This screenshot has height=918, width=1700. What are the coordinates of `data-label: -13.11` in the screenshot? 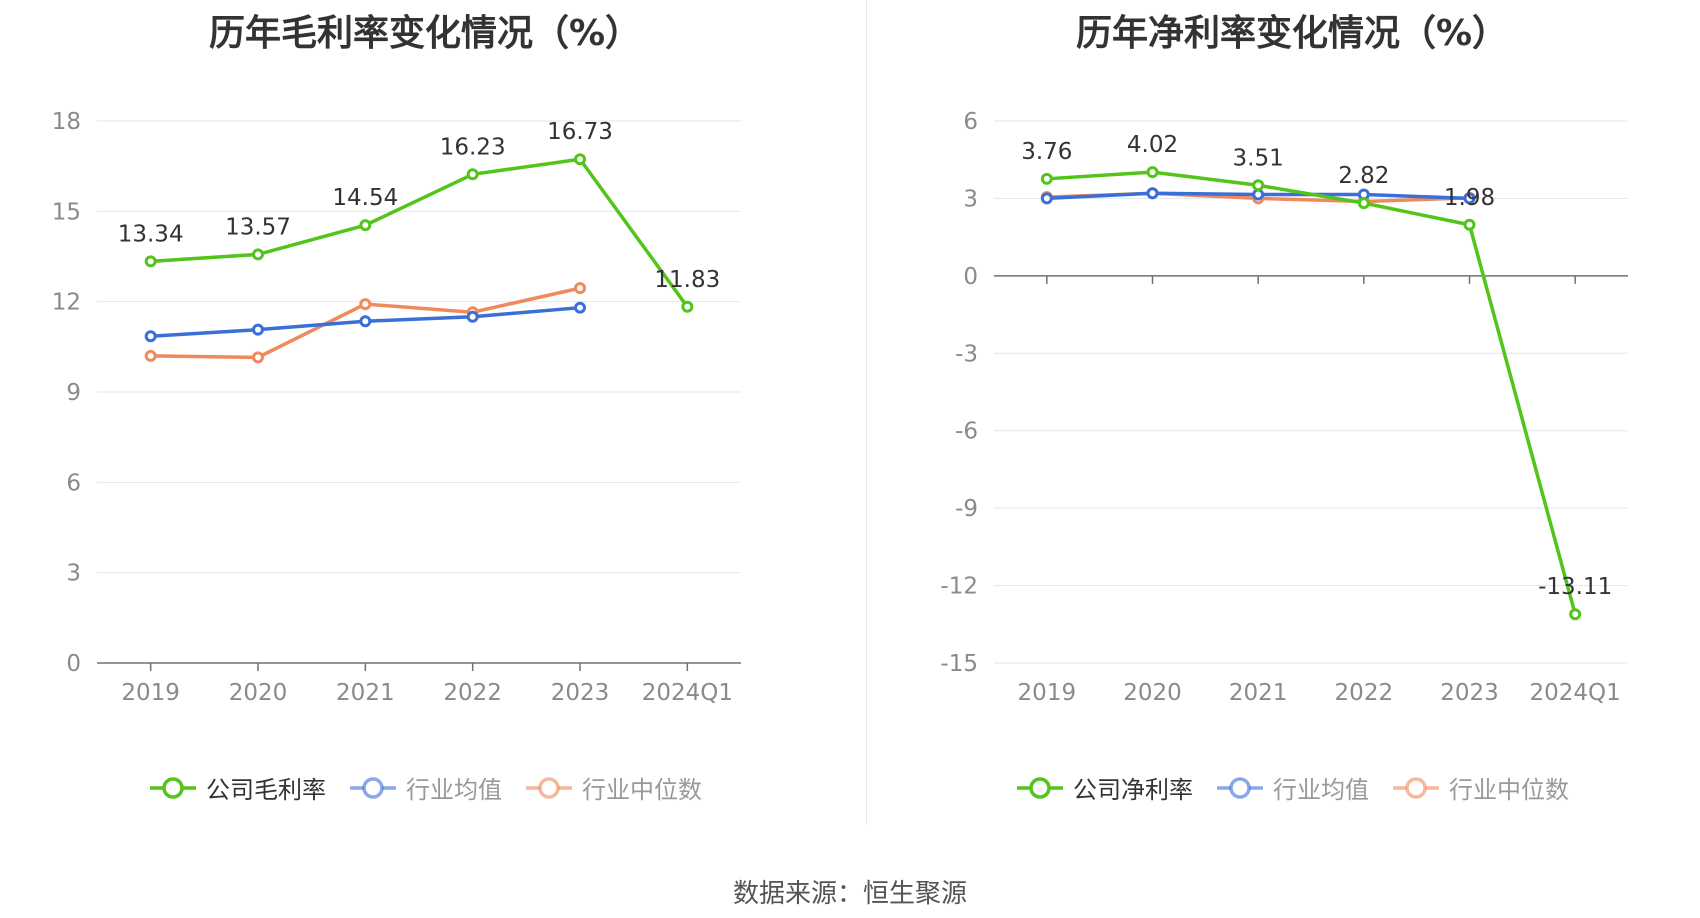 It's located at (1575, 587).